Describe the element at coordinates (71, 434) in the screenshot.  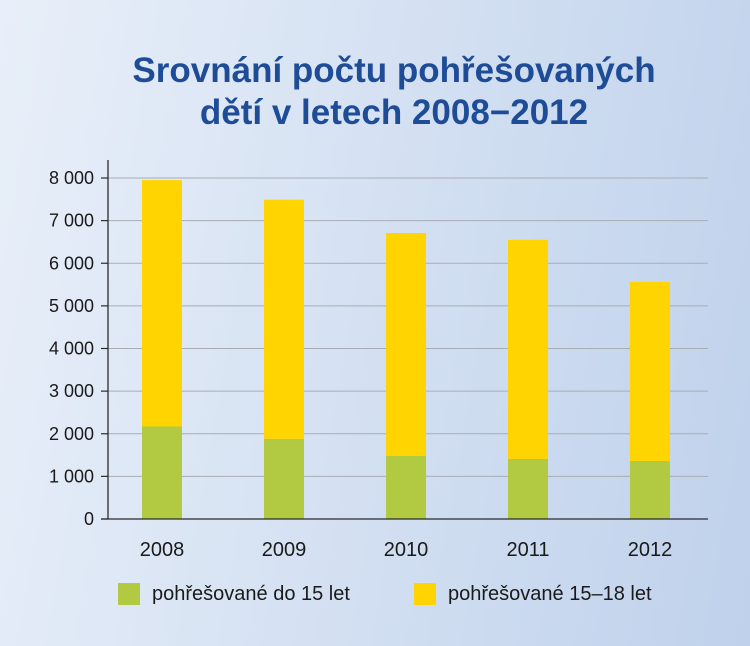
I see `y-tick-label: 2 000` at that location.